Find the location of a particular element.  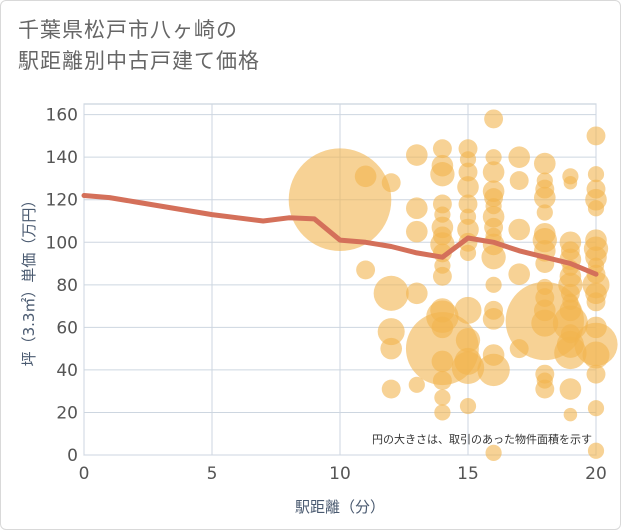

y-tick-label: 140 is located at coordinates (62, 158).